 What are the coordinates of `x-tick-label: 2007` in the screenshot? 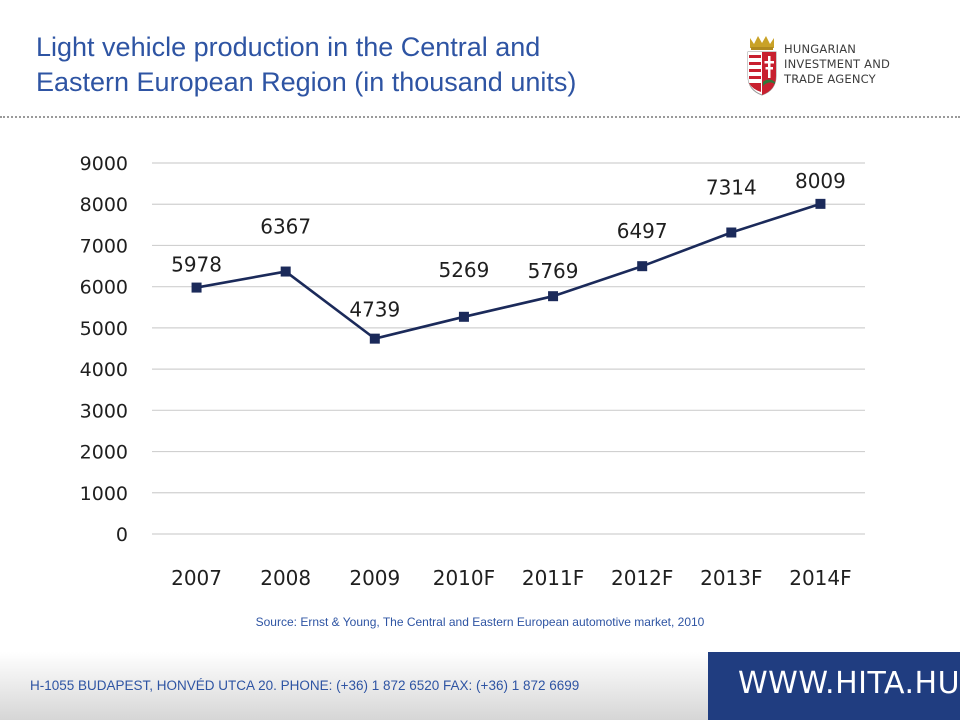 It's located at (196, 578).